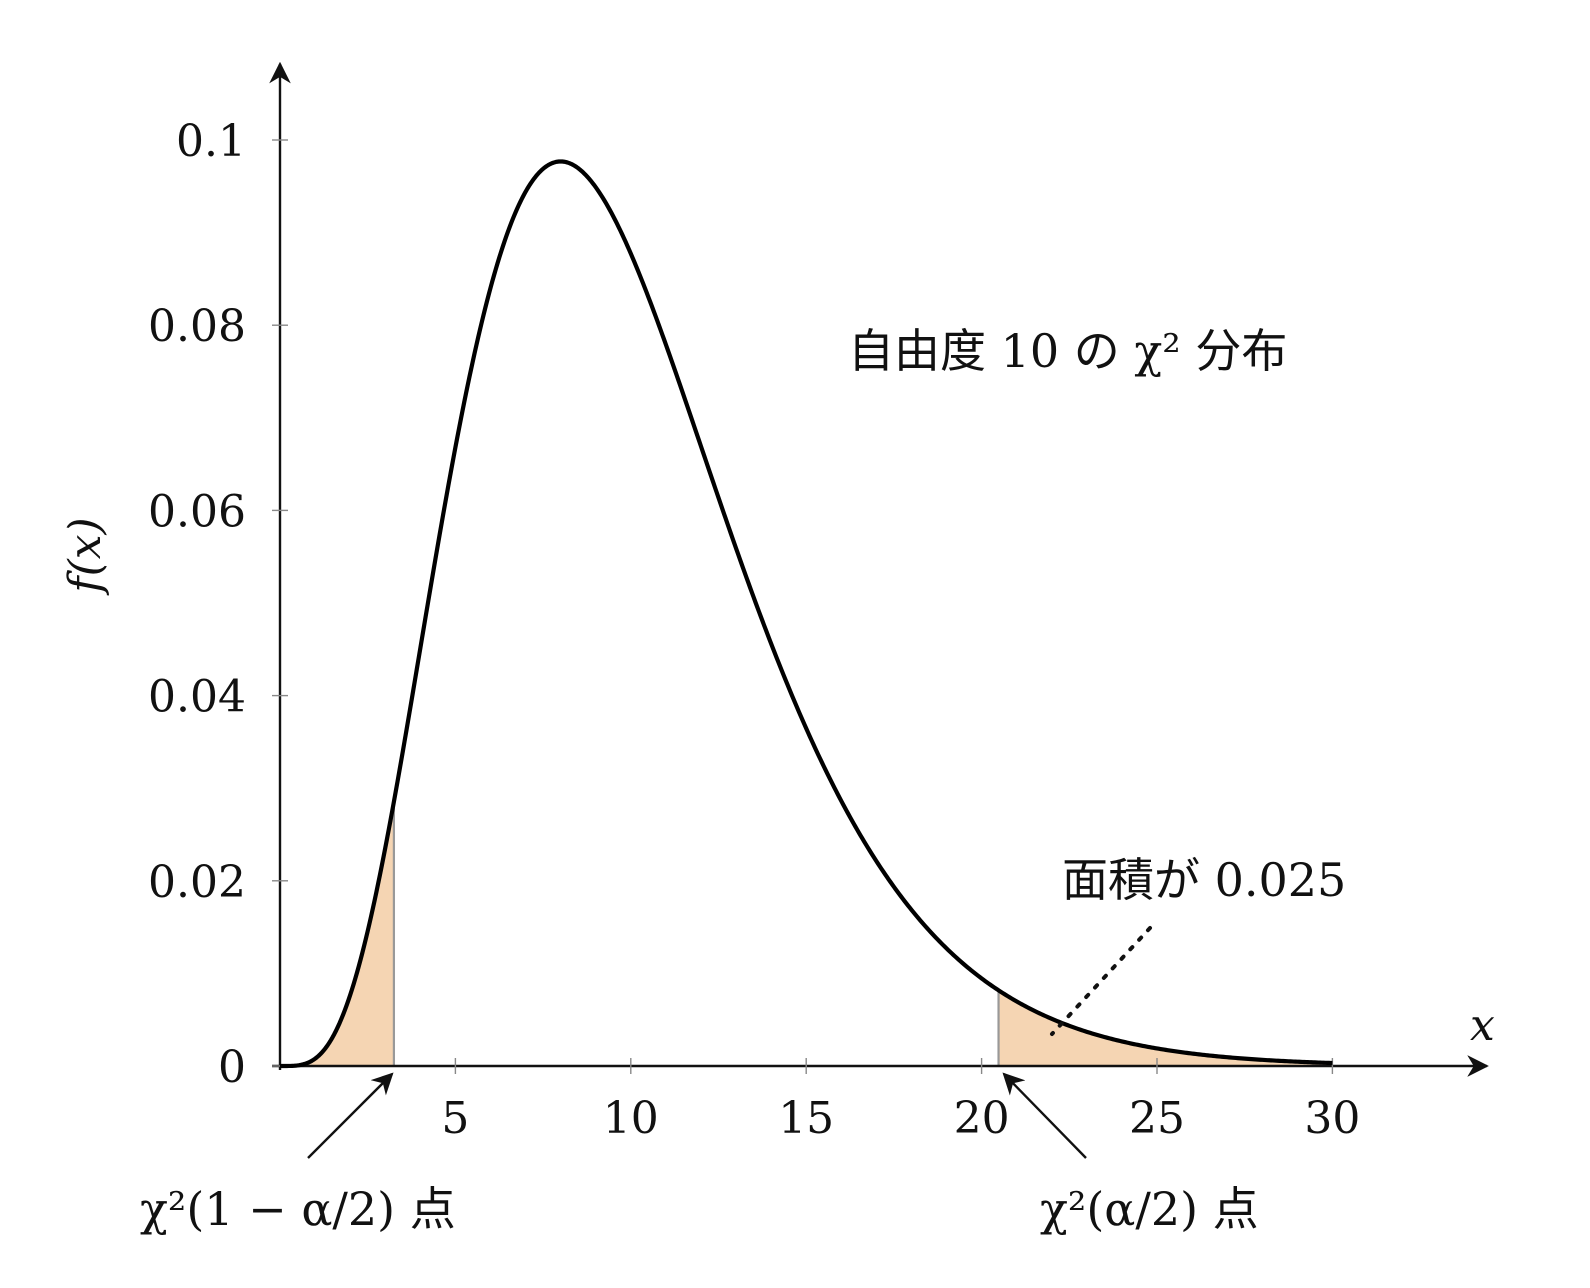 This screenshot has width=1590, height=1288. Describe the element at coordinates (982, 1118) in the screenshot. I see `x-tick-label: 20` at that location.